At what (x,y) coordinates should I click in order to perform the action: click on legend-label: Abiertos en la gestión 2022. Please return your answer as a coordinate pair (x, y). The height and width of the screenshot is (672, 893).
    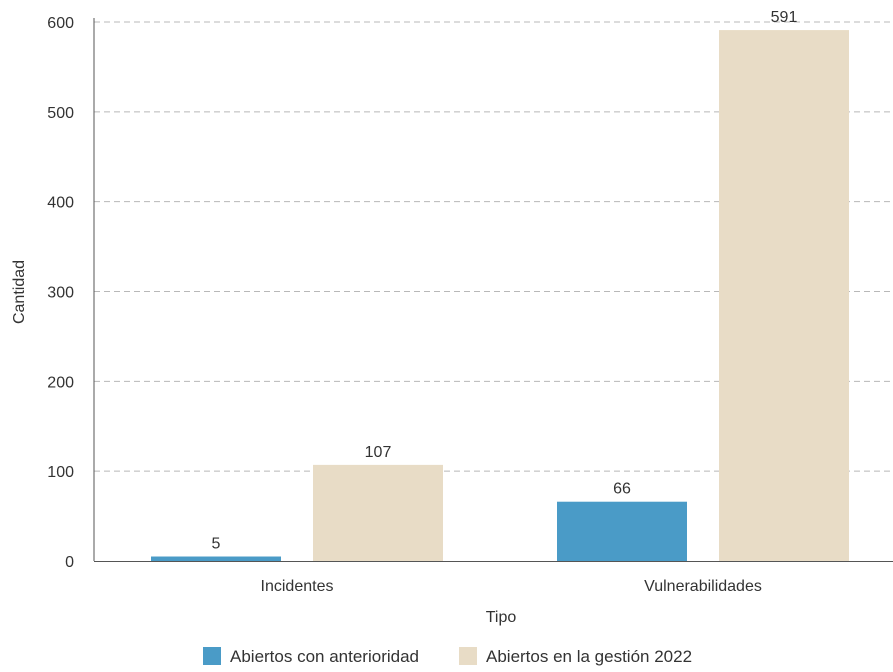
    Looking at the image, I should click on (589, 656).